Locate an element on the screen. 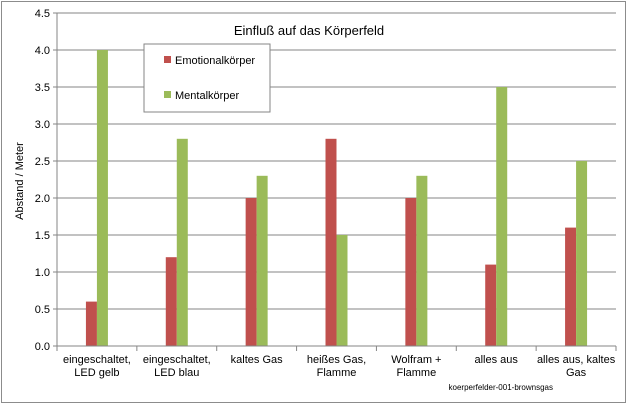  x-tick-label-line: alles aus is located at coordinates (497, 360).